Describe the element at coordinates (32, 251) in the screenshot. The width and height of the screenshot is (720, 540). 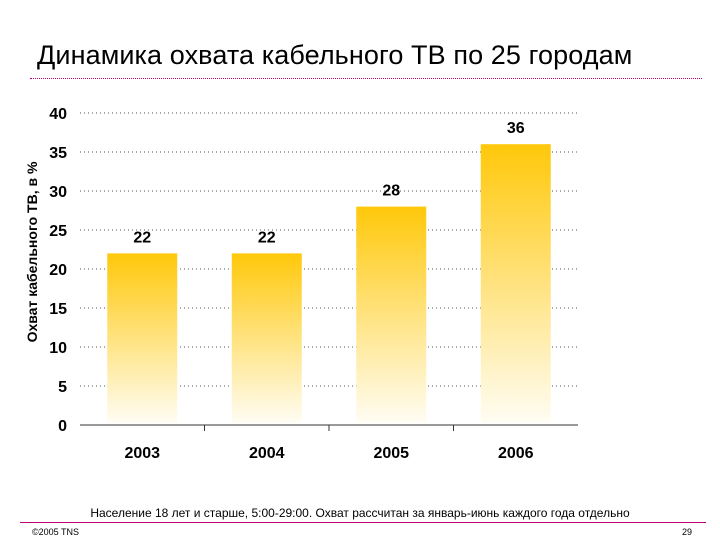
I see `y-axis-title: Охват кабельного ТВ, в %` at that location.